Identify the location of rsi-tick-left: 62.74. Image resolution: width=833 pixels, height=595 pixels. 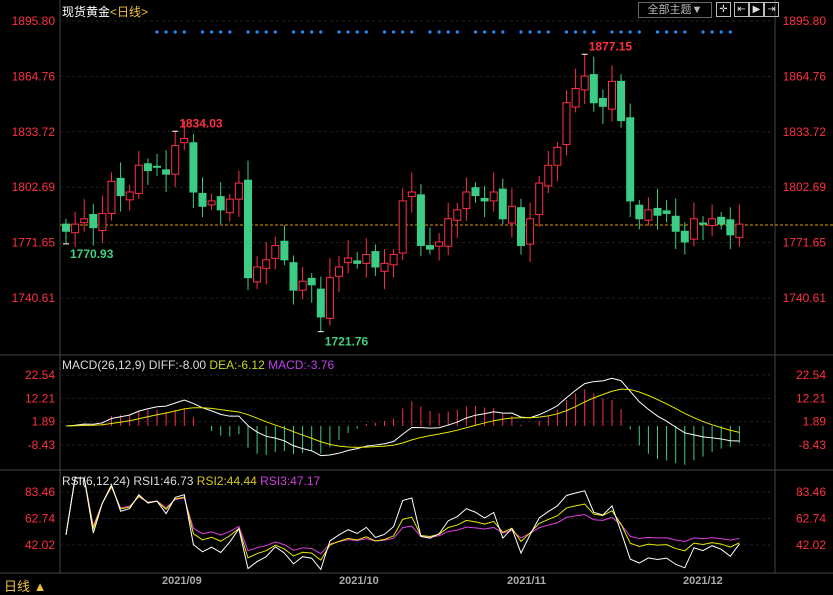
(40, 519).